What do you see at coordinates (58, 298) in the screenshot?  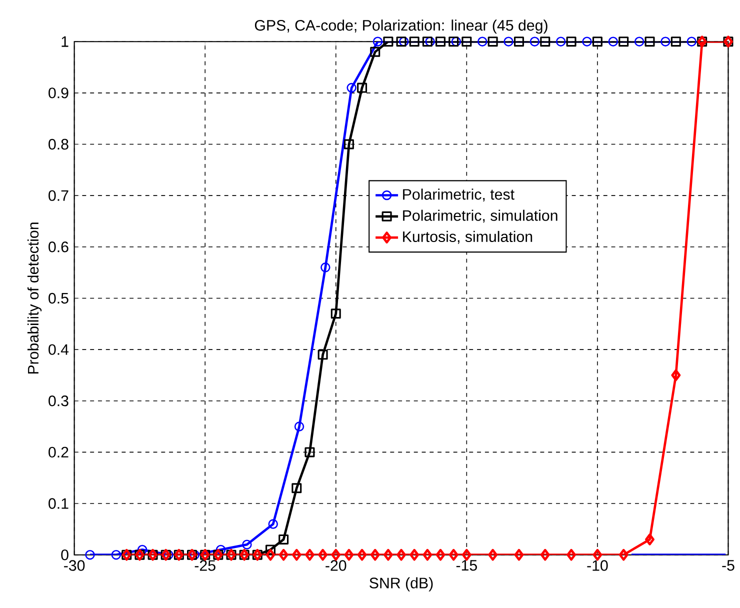 I see `y-tick-label: 0.5` at bounding box center [58, 298].